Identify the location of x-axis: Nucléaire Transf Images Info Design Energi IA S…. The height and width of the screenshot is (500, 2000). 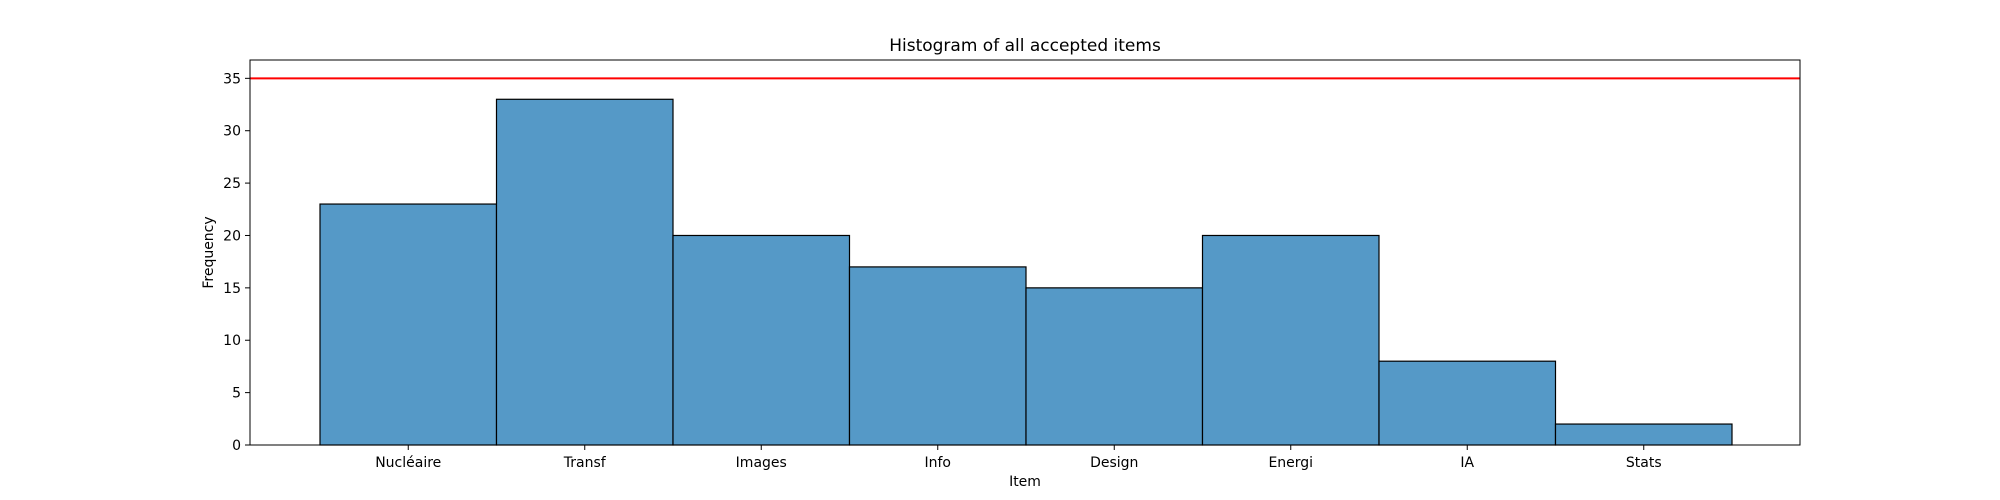
(1018, 458).